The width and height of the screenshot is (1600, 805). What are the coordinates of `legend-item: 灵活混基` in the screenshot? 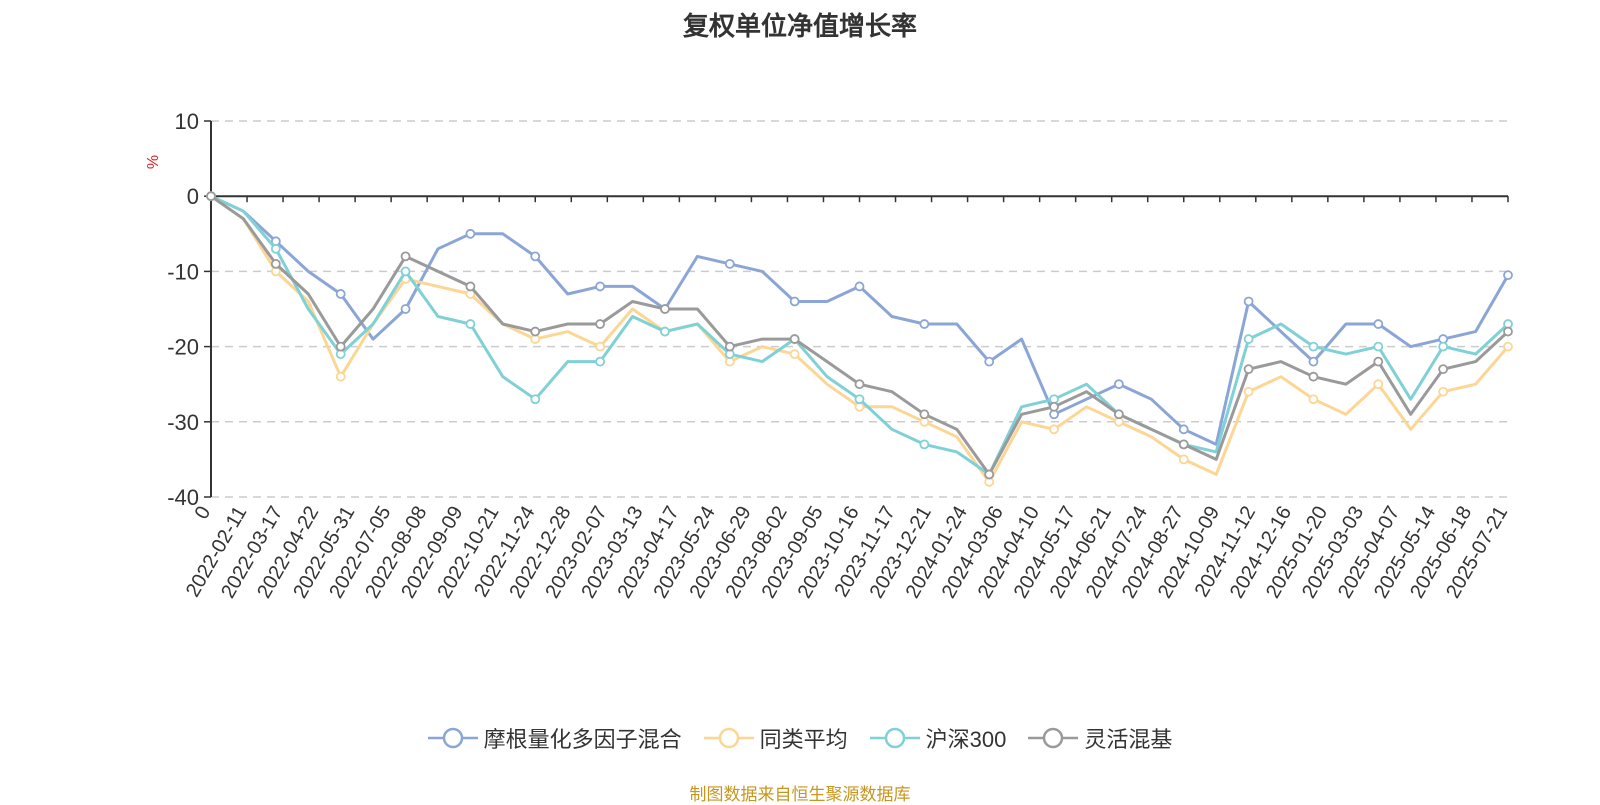 It's located at (1100, 738).